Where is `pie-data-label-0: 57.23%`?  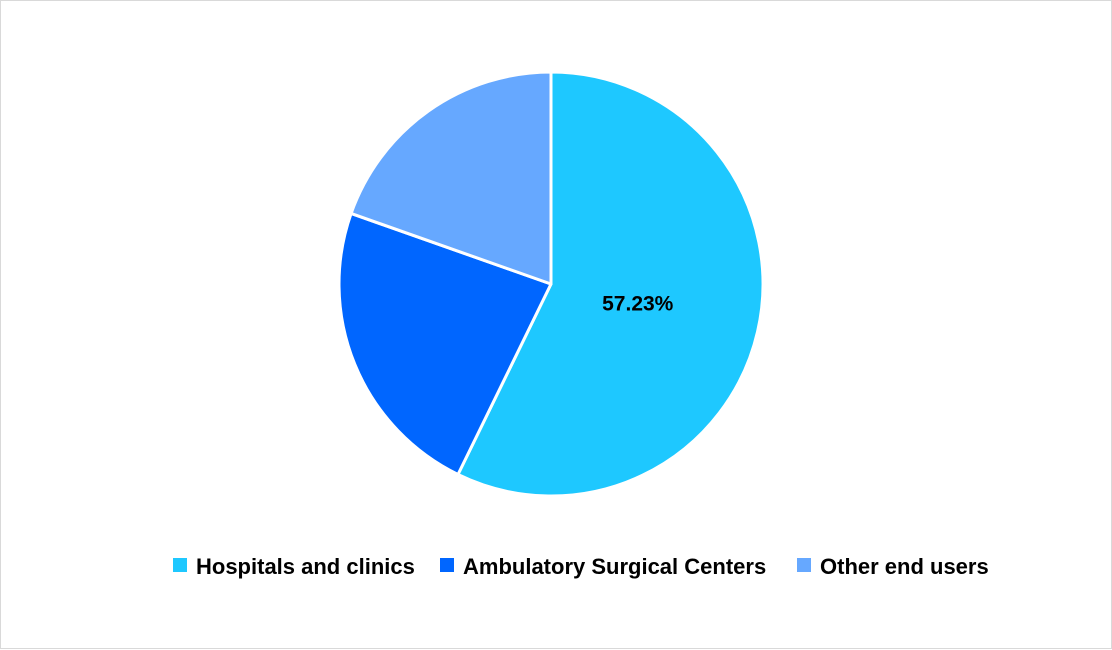 pie-data-label-0: 57.23% is located at coordinates (638, 304).